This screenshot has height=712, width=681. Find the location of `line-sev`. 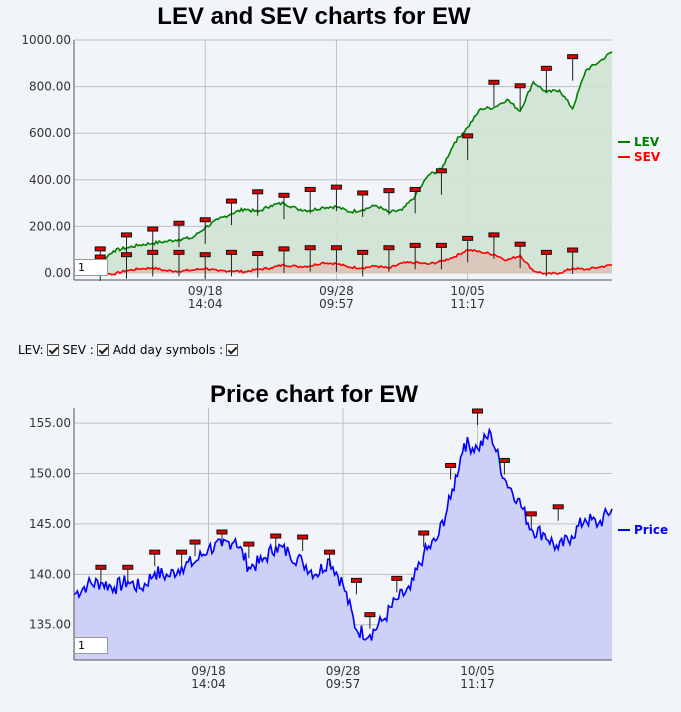

line-sev is located at coordinates (343, 262).